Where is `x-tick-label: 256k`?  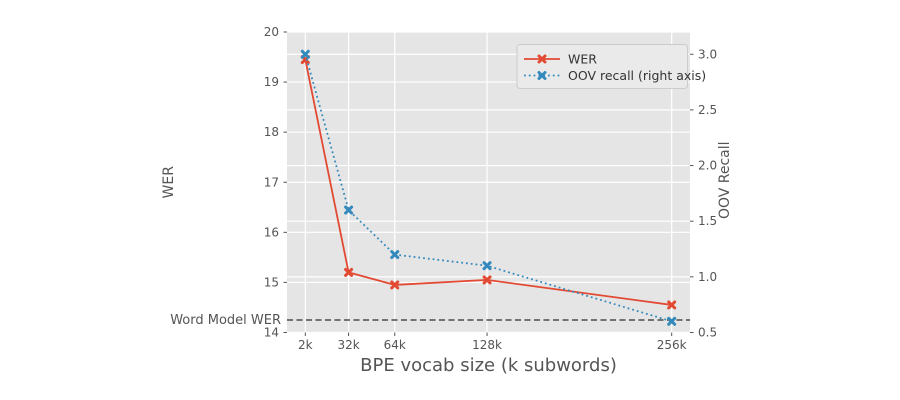 x-tick-label: 256k is located at coordinates (672, 345).